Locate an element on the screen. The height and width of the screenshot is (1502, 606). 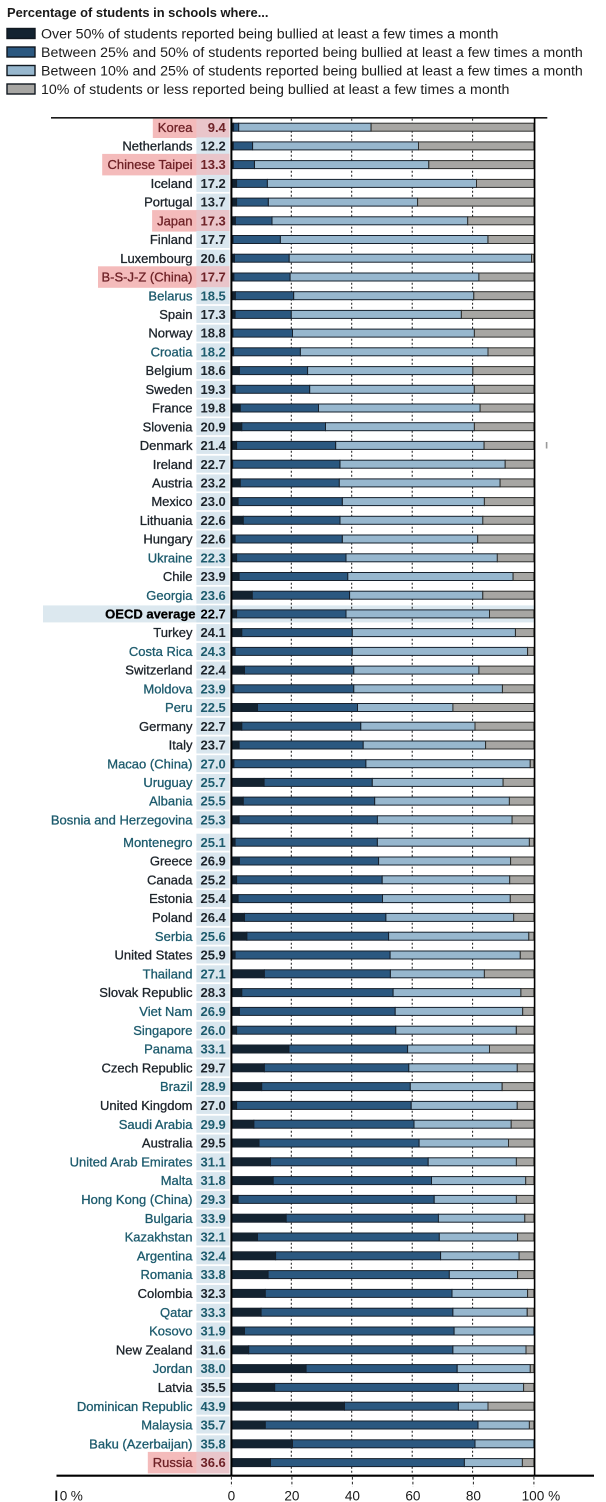
svg-text: Poland is located at coordinates (172, 917).